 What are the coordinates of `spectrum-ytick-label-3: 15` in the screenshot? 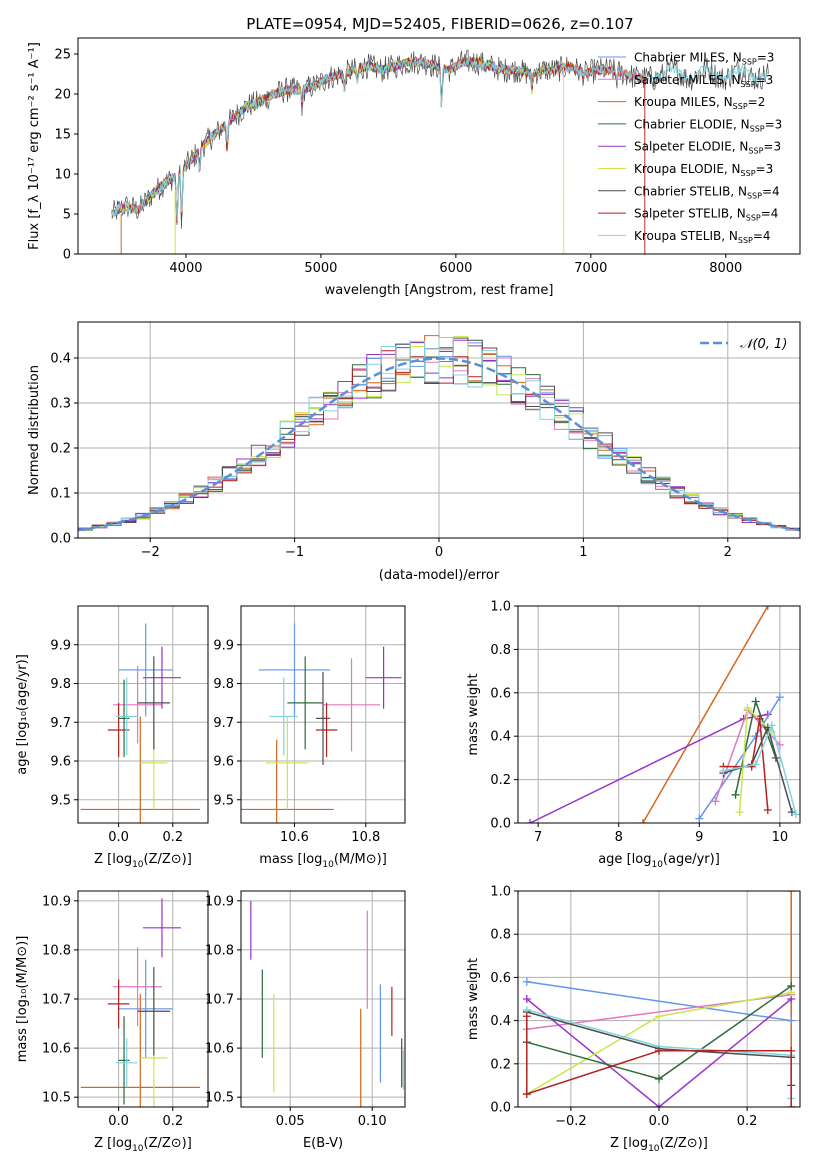 It's located at (62, 135).